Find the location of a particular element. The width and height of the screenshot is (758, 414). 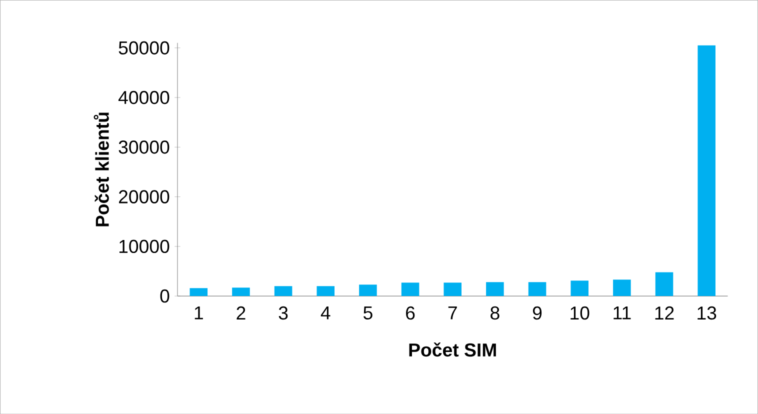

x-tick-label: 4 is located at coordinates (325, 313).